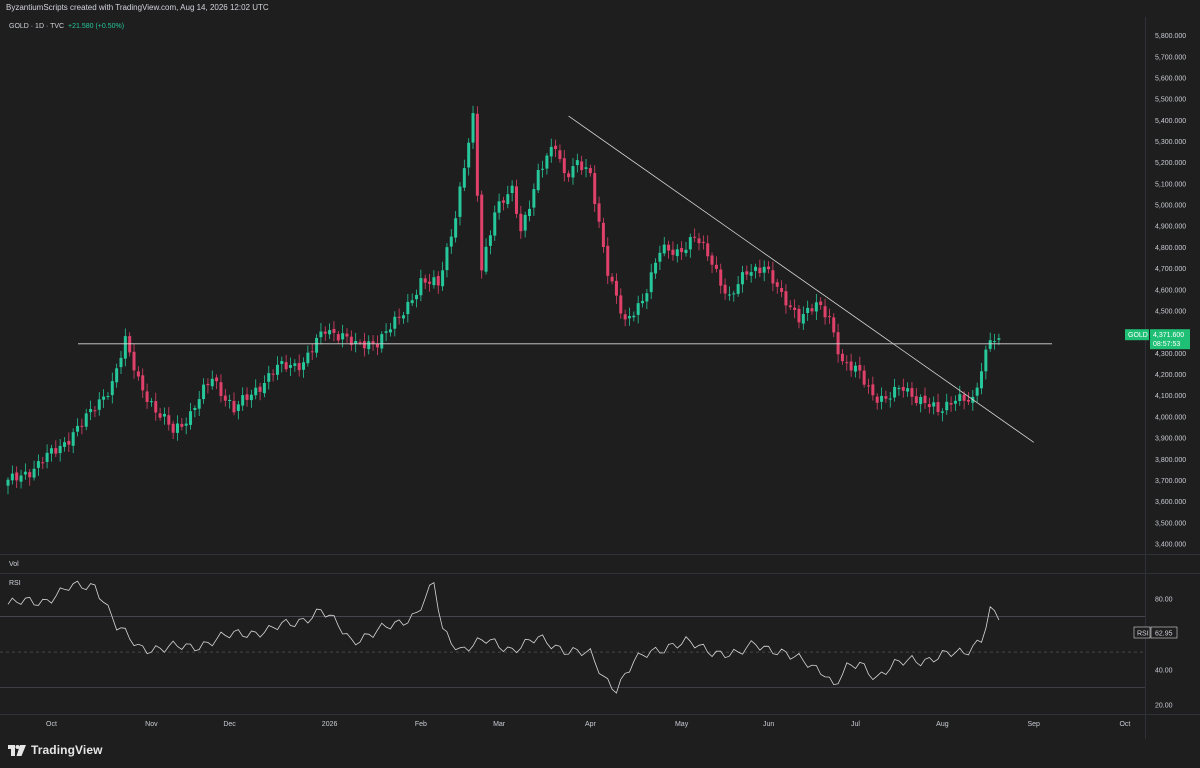 Image resolution: width=1200 pixels, height=768 pixels. I want to click on price-tick-label: 5,800.000, so click(1170, 36).